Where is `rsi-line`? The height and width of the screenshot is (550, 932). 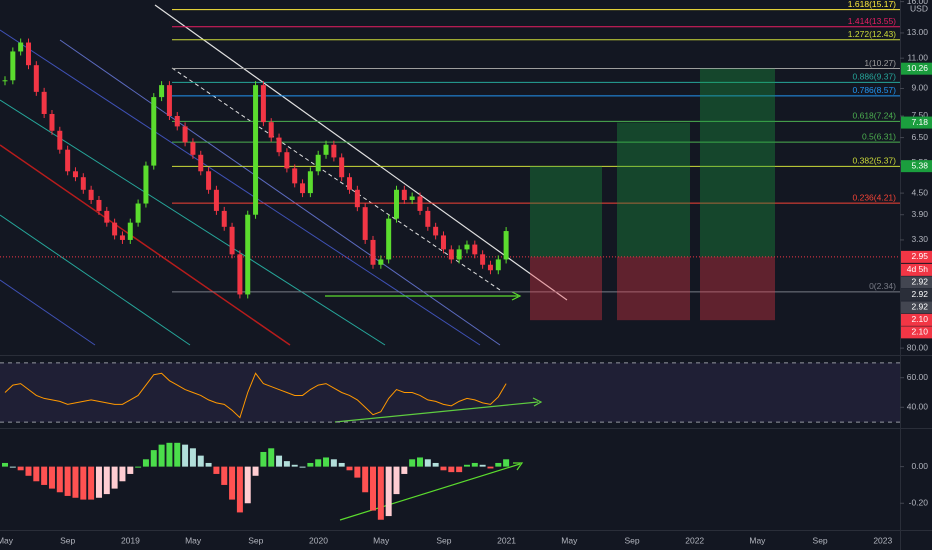
rsi-line is located at coordinates (255, 395).